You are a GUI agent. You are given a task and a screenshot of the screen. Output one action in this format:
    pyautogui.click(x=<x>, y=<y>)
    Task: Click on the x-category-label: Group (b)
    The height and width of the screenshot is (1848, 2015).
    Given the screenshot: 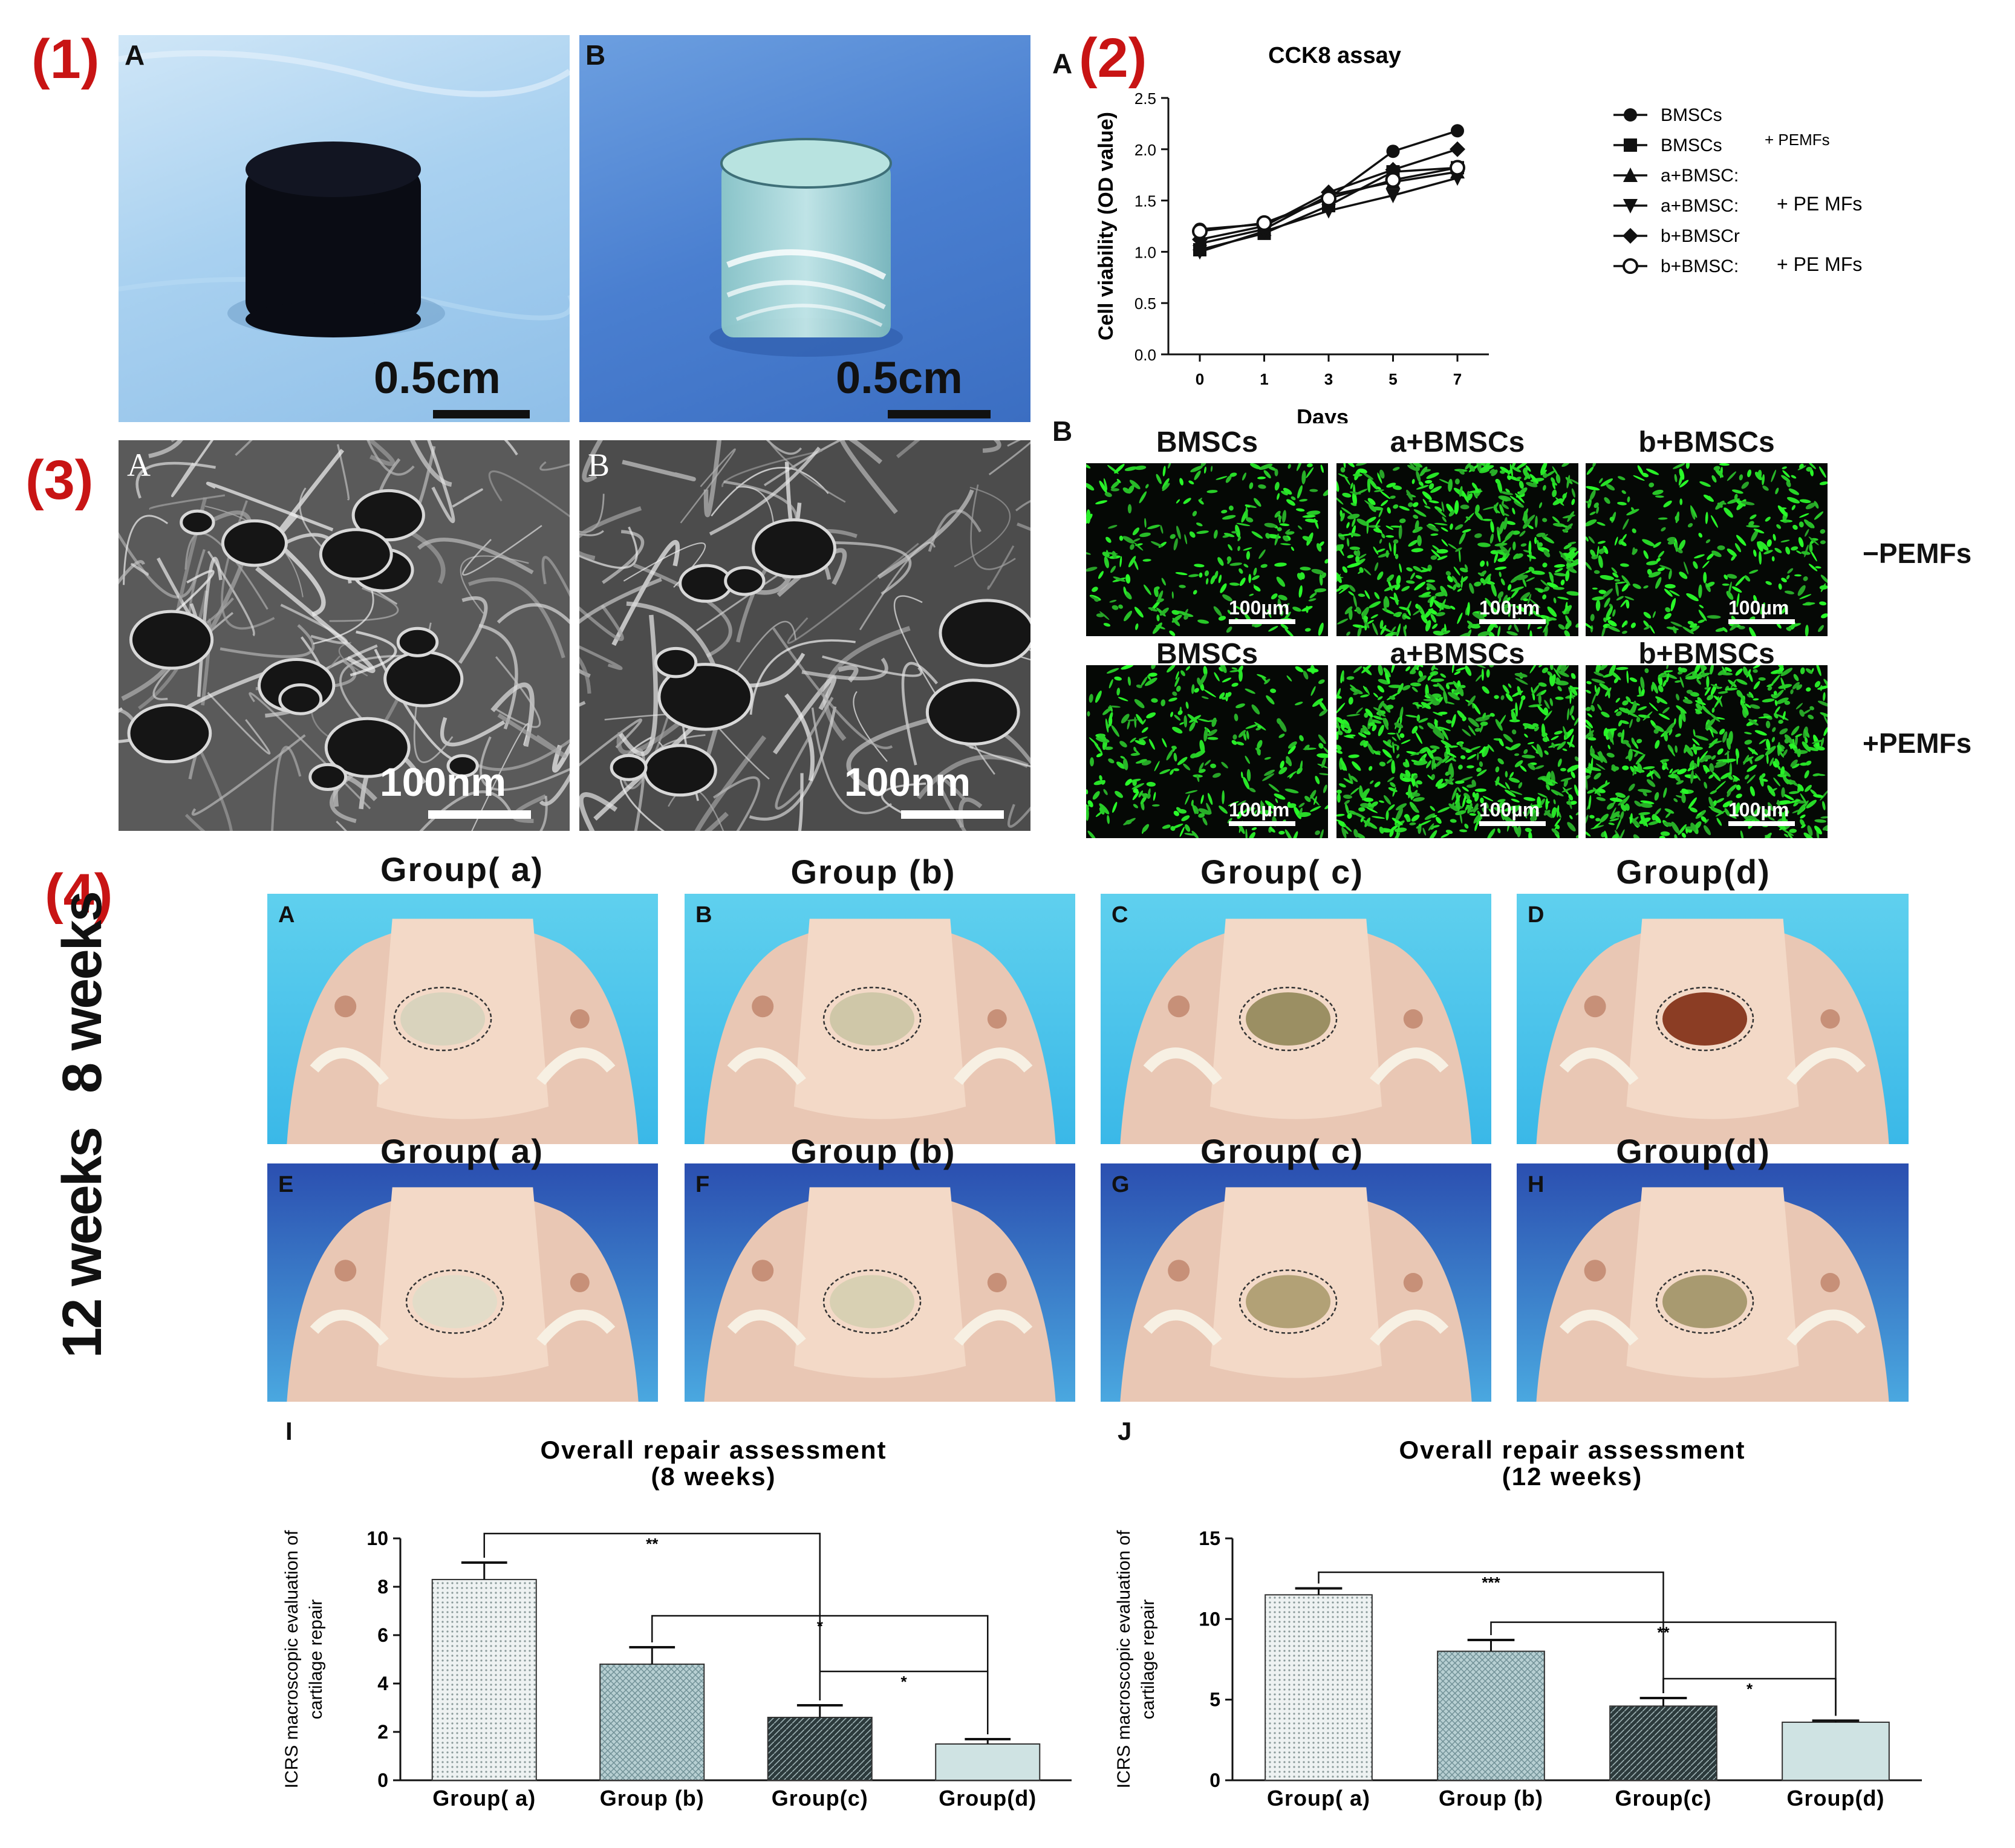 What is the action you would take?
    pyautogui.click(x=652, y=1798)
    